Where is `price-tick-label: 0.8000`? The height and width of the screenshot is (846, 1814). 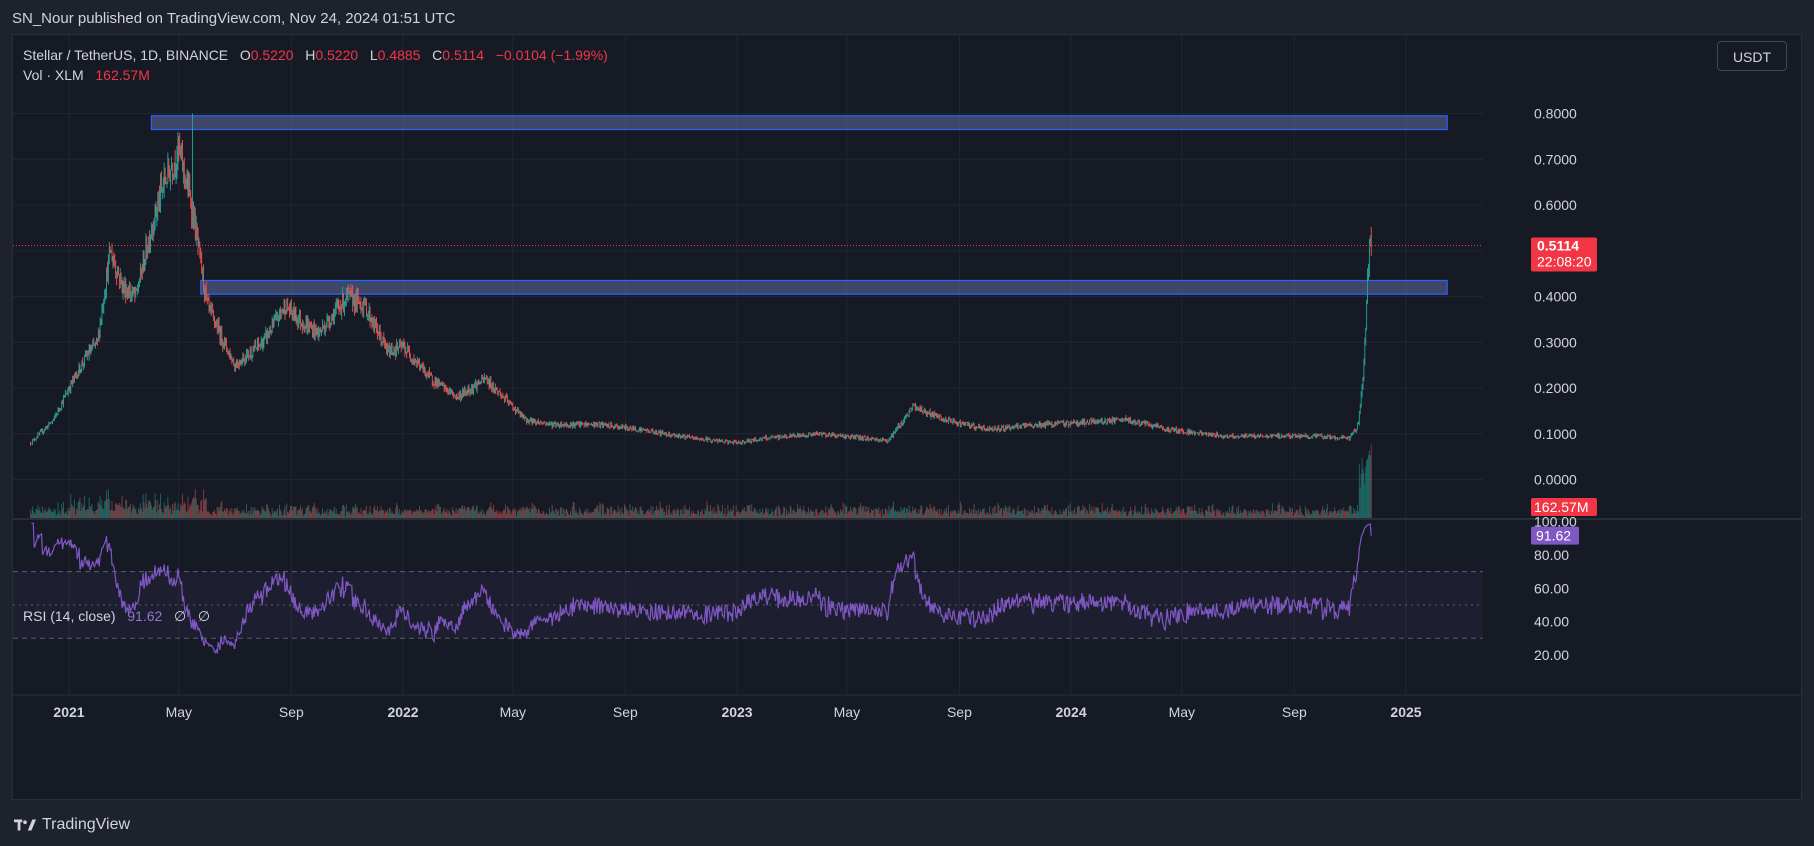
price-tick-label: 0.8000 is located at coordinates (1555, 114).